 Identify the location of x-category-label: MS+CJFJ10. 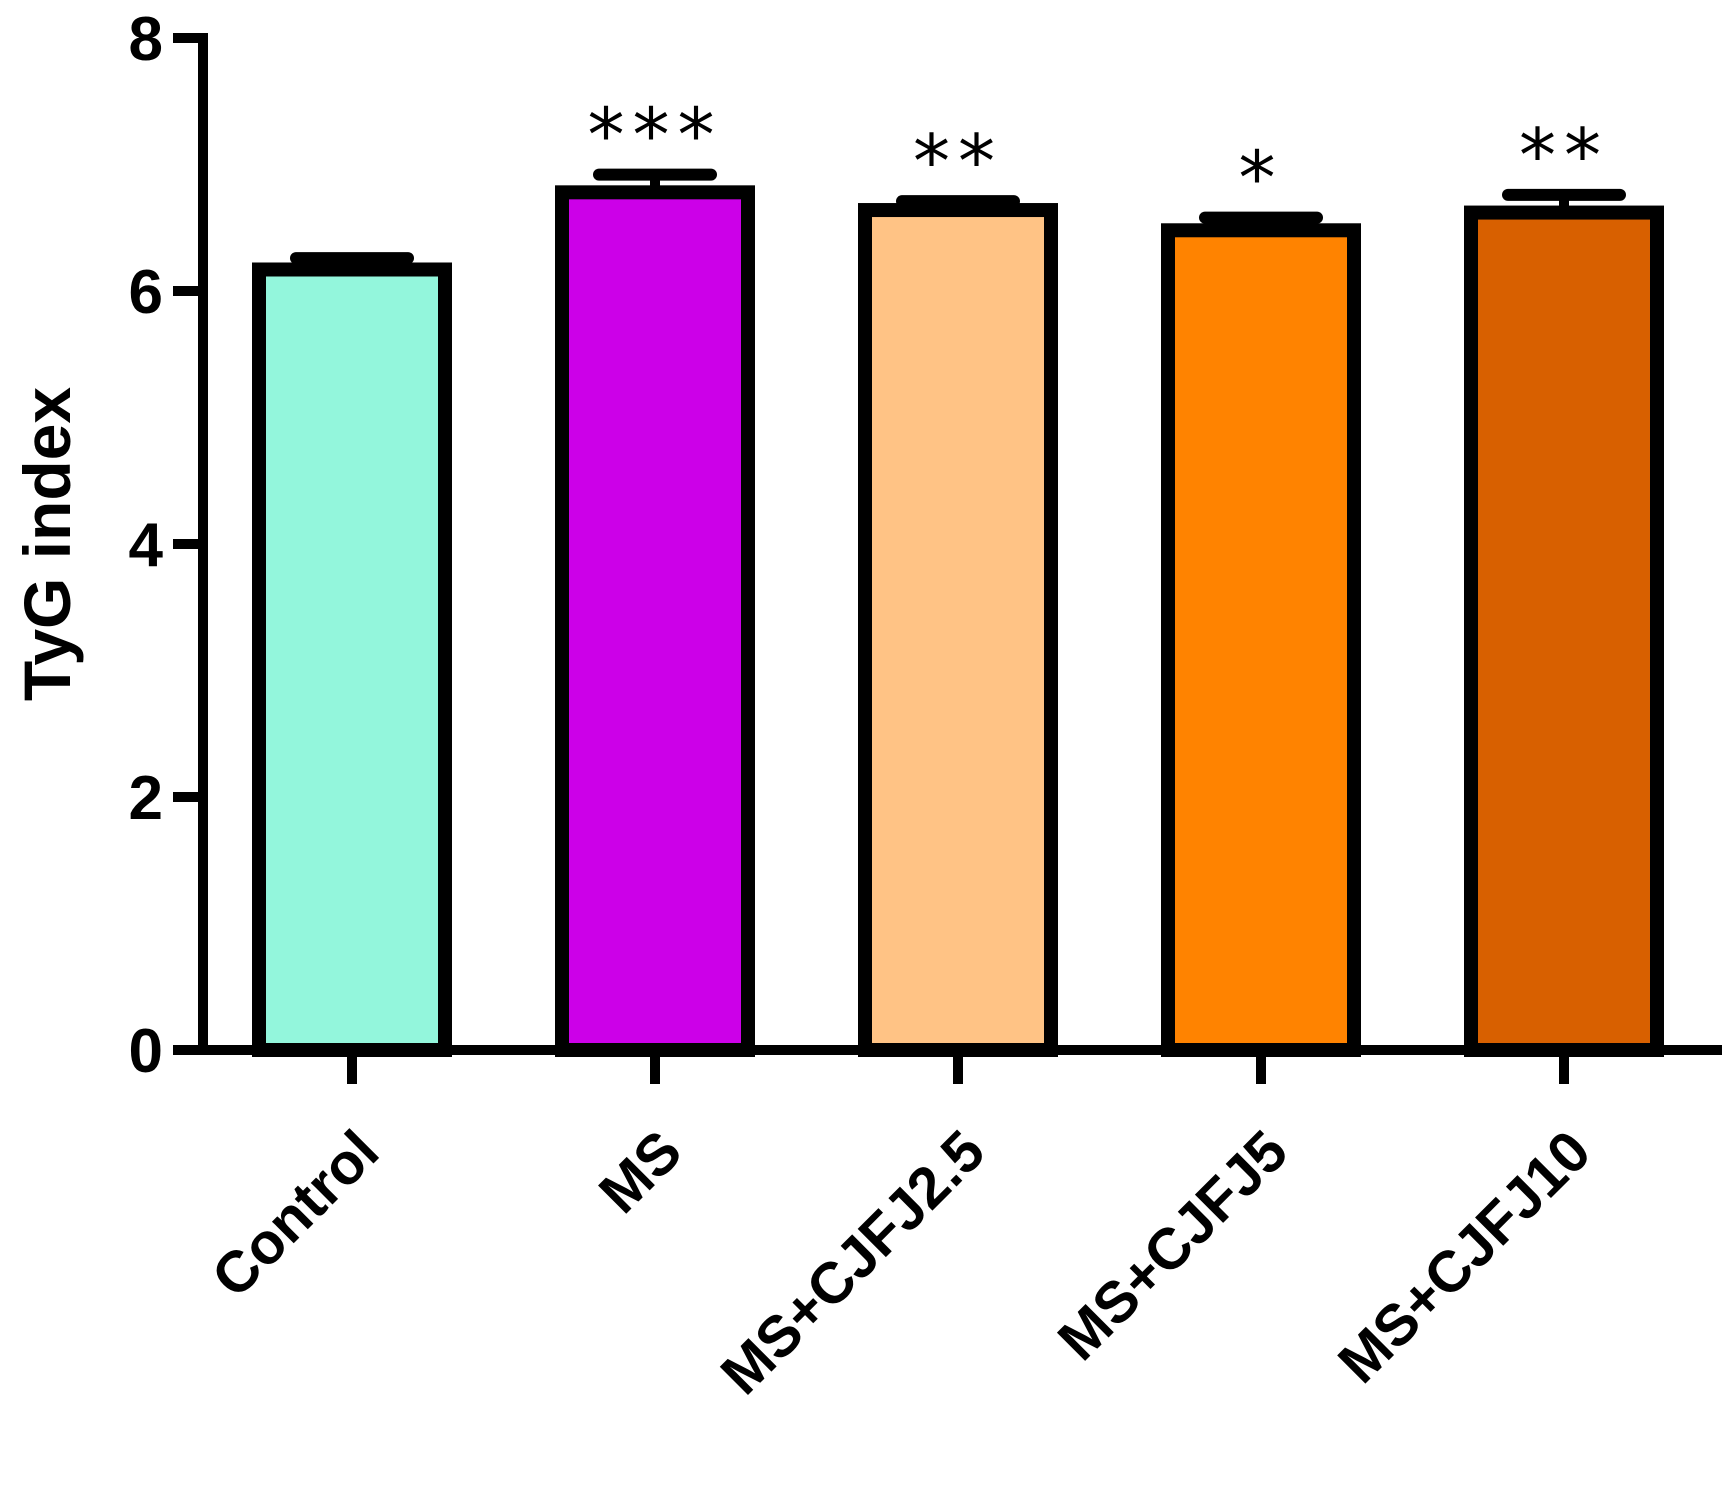
(1464, 1256).